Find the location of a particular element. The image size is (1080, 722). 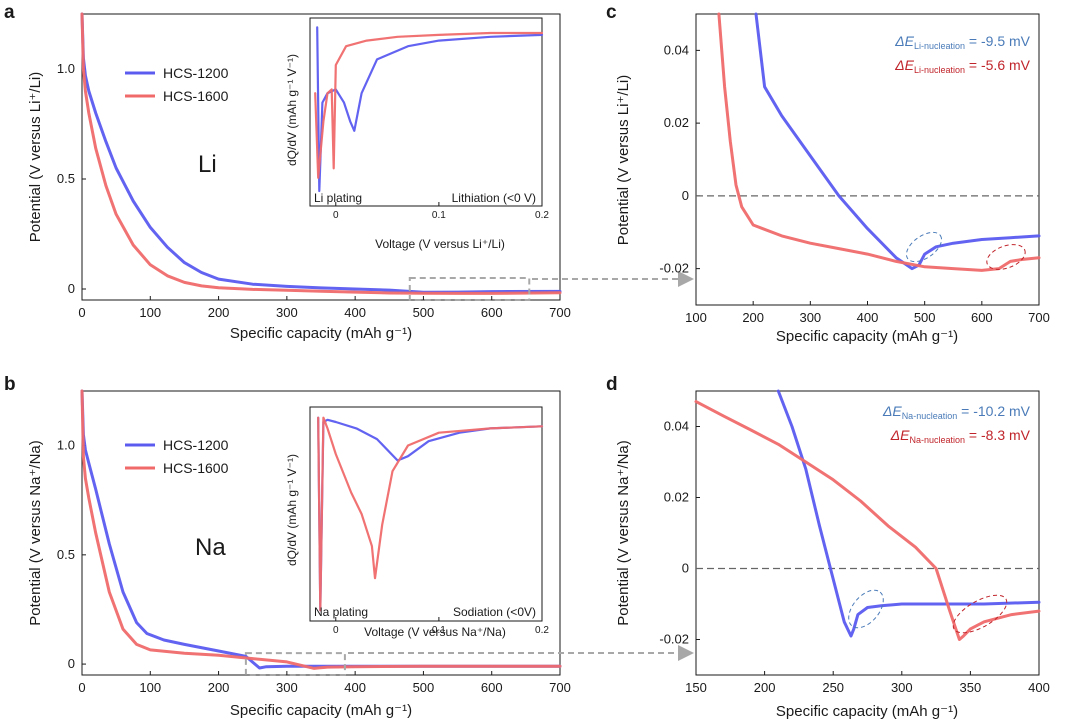

legend-label-hcs1600-a: HCS-1600 is located at coordinates (196, 96).